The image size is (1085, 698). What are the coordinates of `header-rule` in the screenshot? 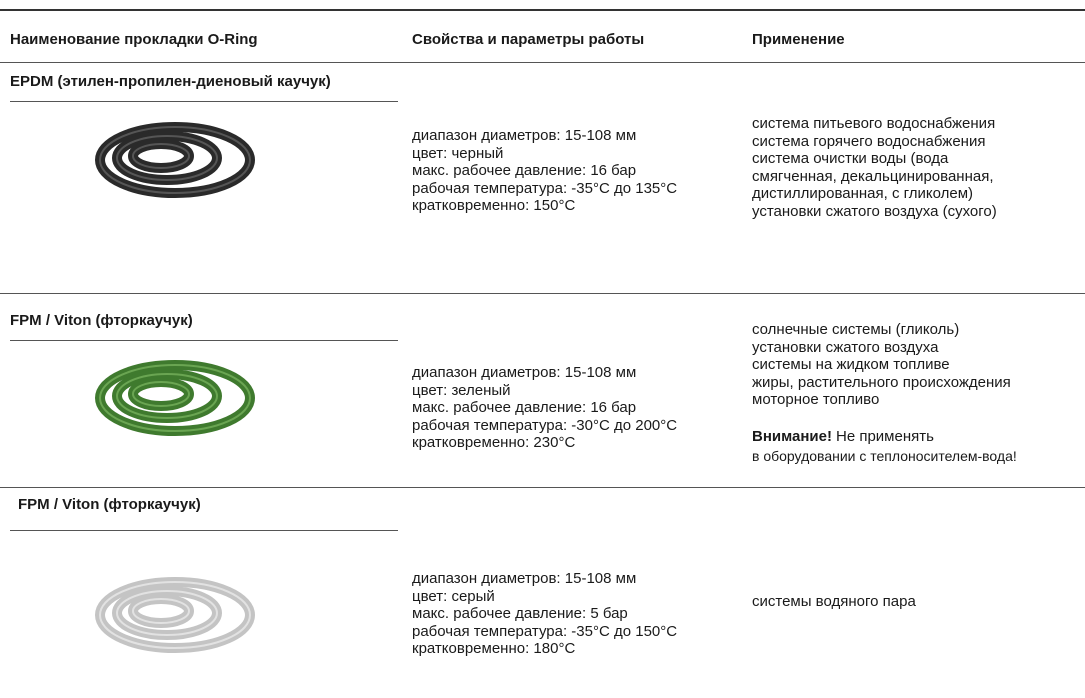 It's located at (542, 62).